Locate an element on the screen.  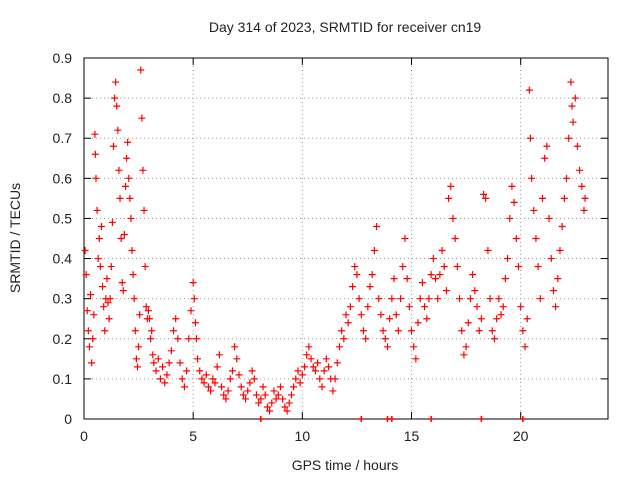
y-tick-label: 0.5 is located at coordinates (63, 218).